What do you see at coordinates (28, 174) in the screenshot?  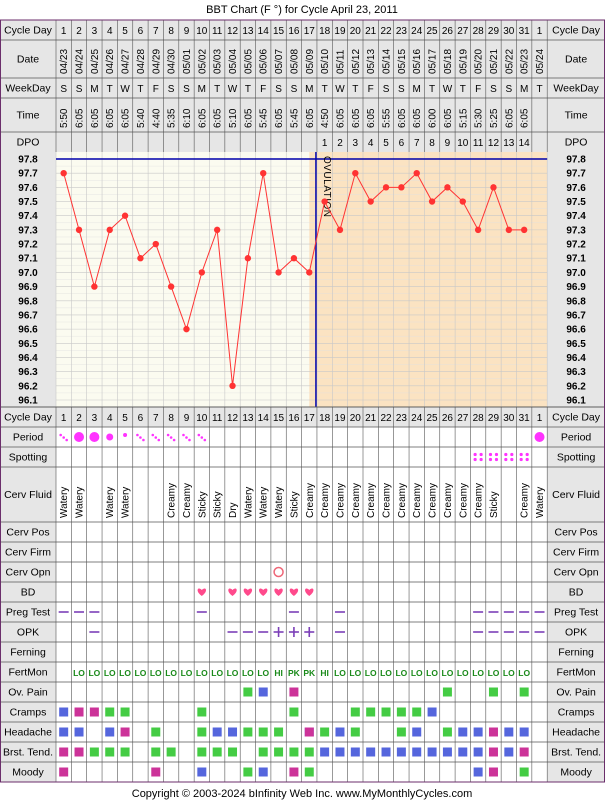 I see `ytick-left: 97.7` at bounding box center [28, 174].